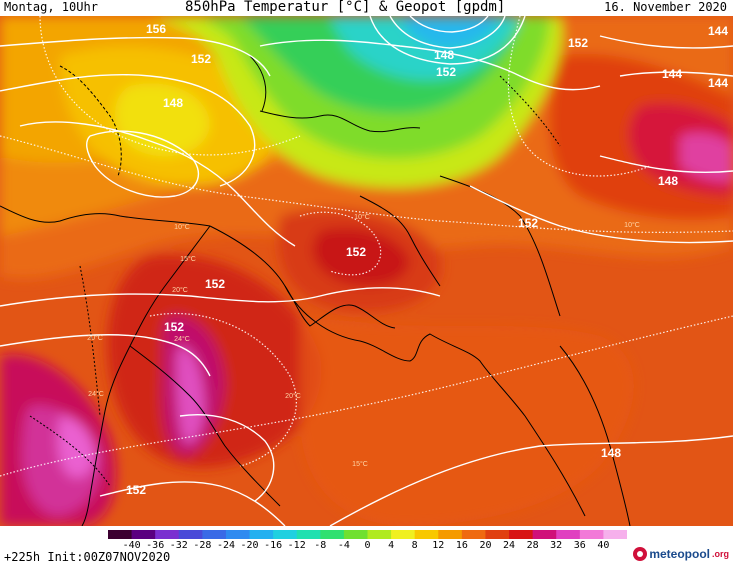  I want to click on legend-tick-label: 32, so click(556, 545).